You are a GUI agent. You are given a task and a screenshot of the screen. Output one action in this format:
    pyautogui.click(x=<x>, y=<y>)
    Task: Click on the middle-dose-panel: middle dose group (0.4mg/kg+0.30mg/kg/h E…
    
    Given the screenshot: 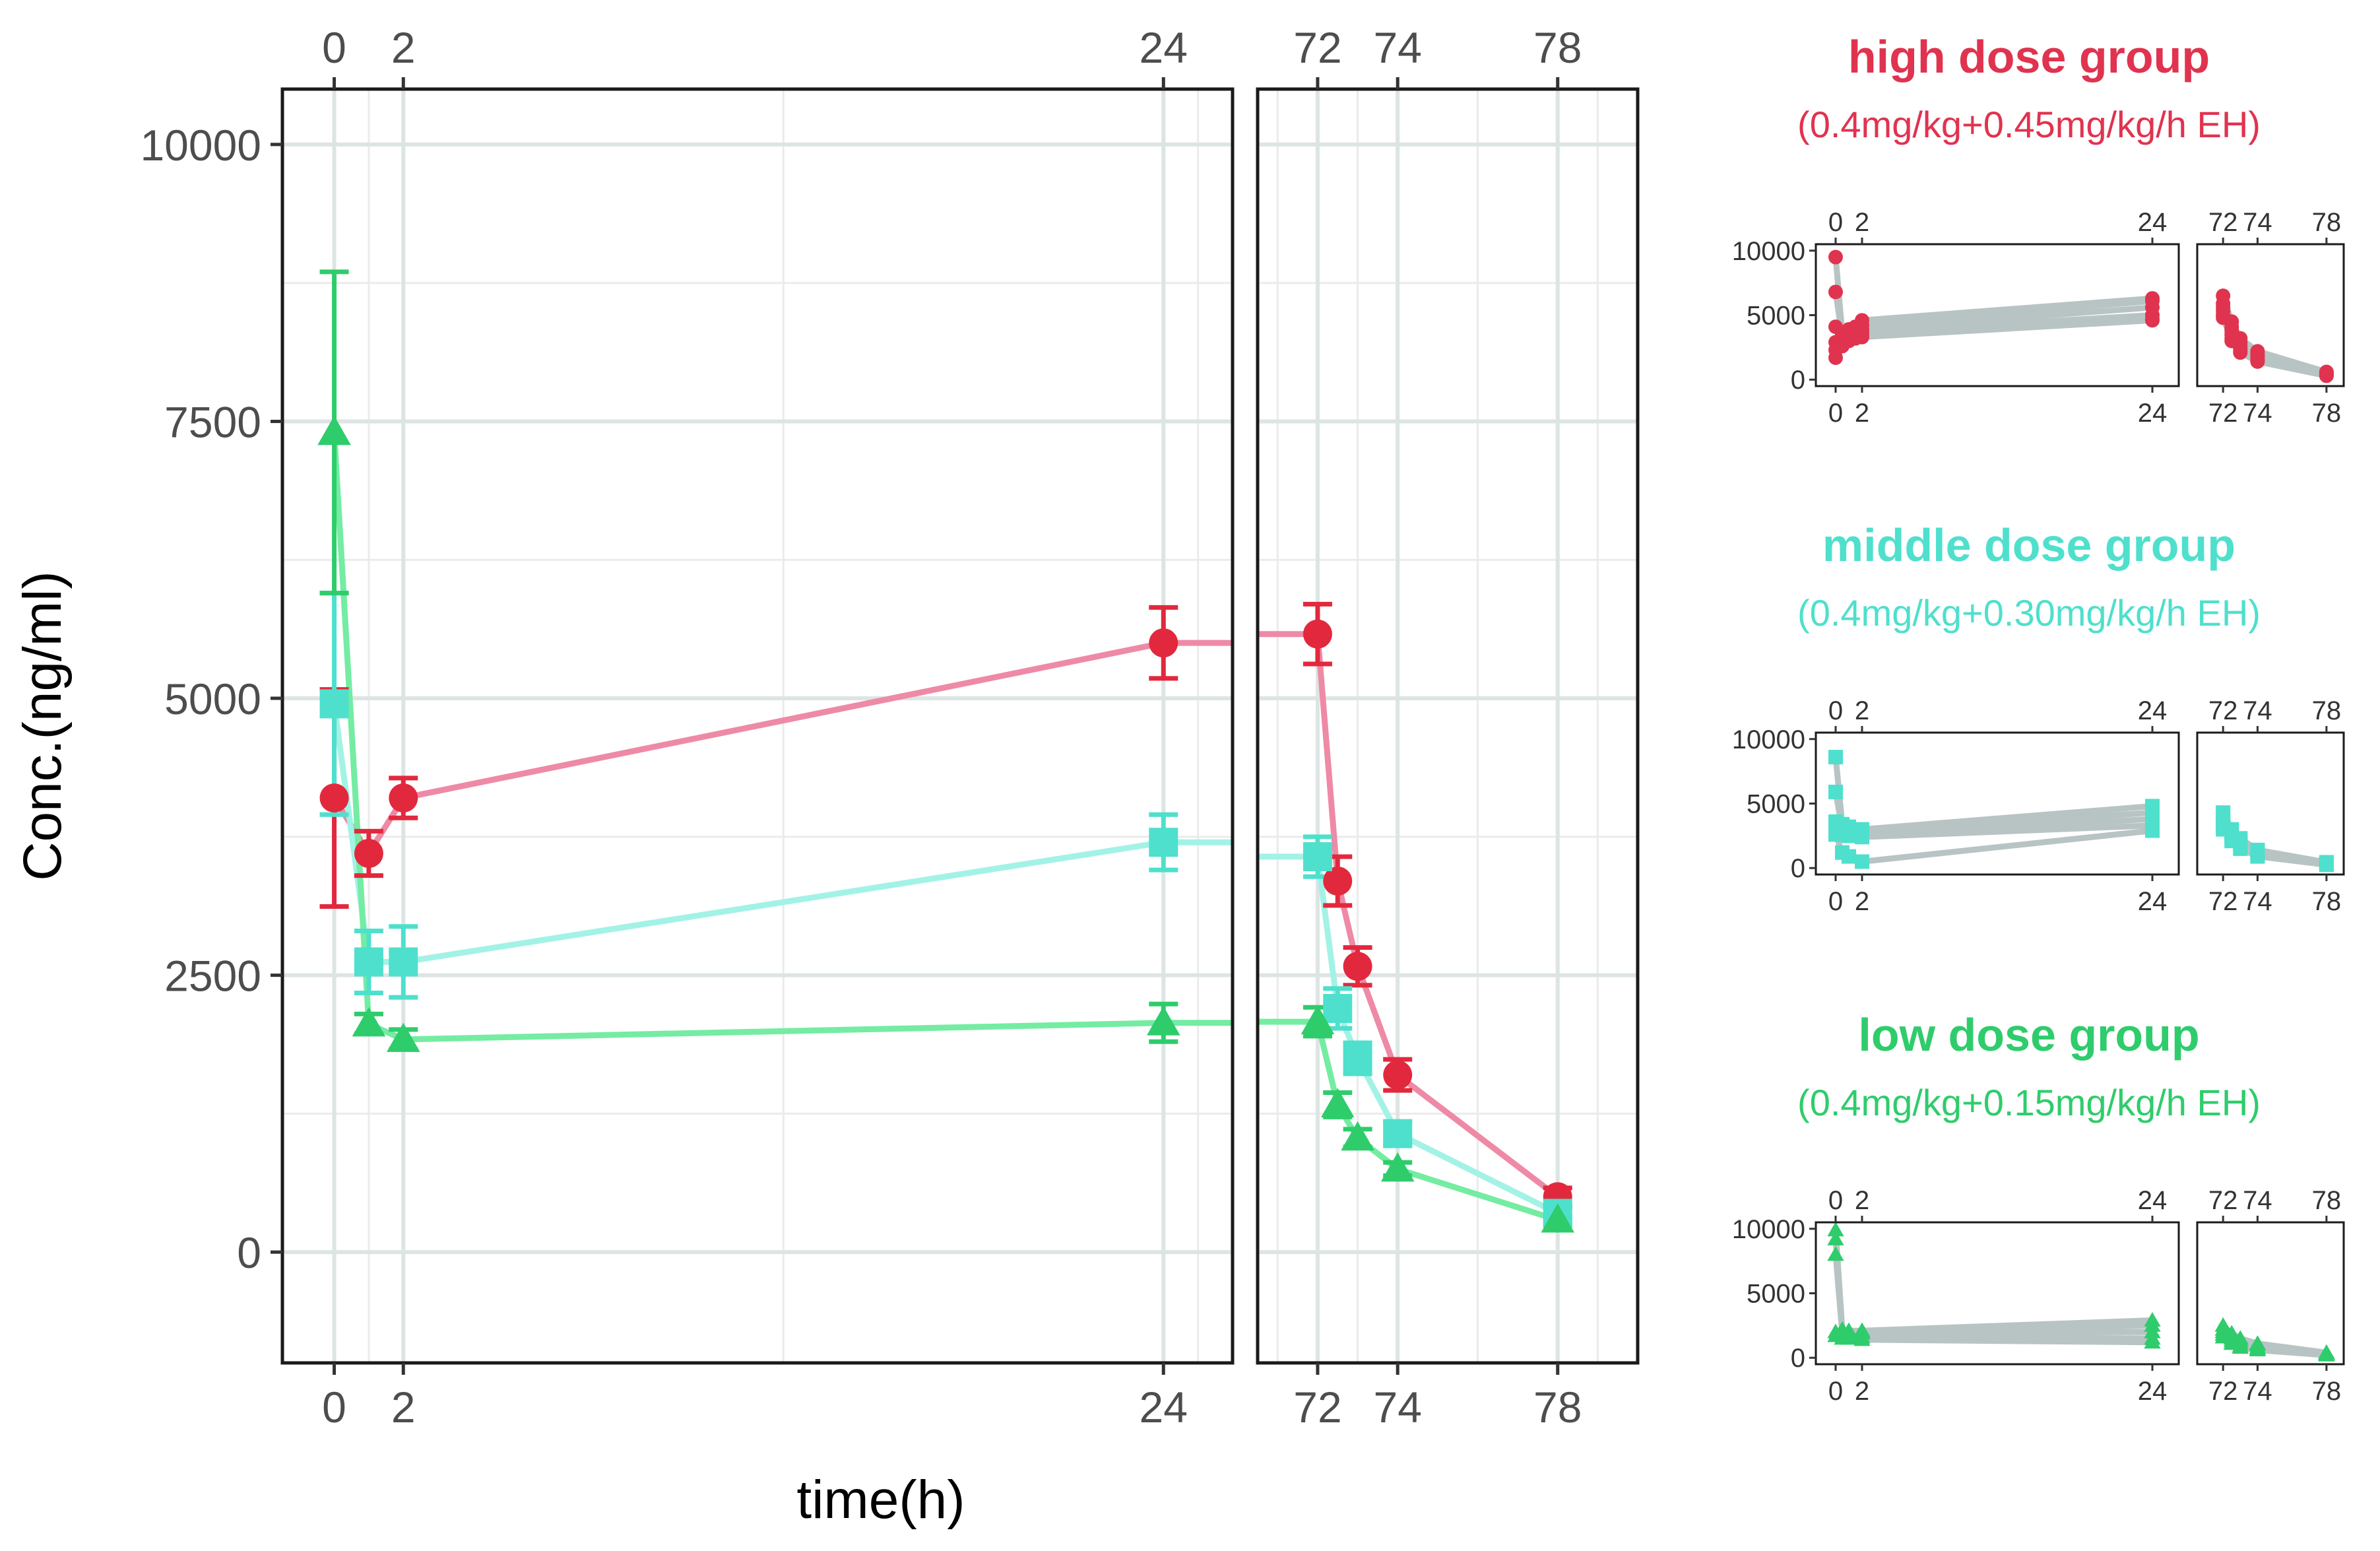 What is the action you would take?
    pyautogui.click(x=2038, y=717)
    